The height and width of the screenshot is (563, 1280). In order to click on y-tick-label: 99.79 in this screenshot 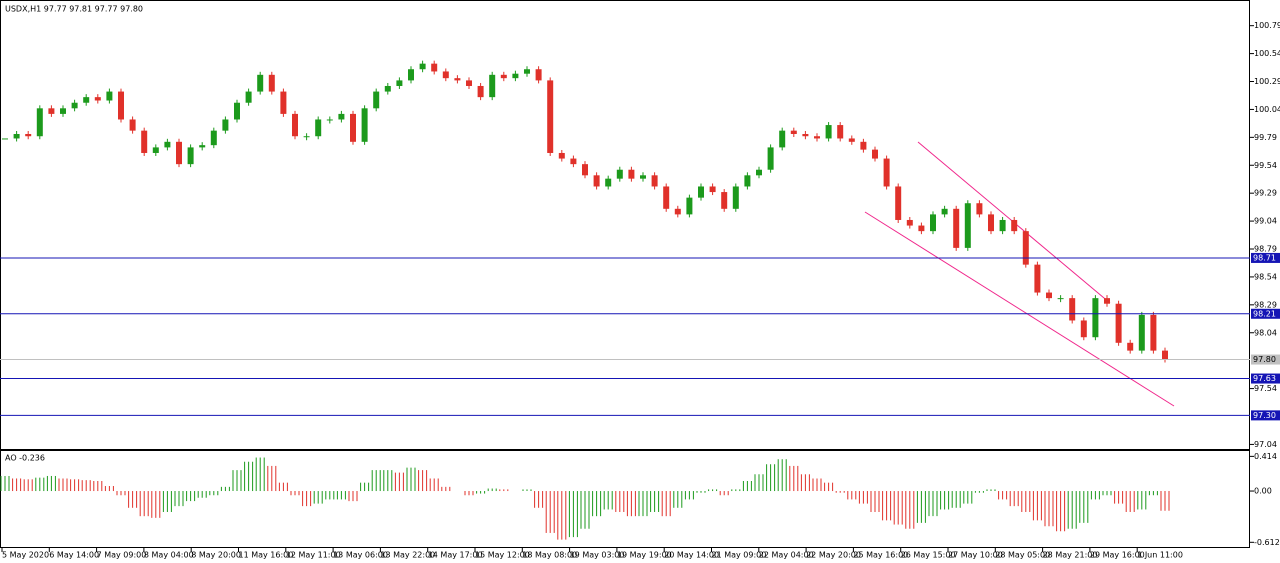, I will do `click(1265, 137)`.